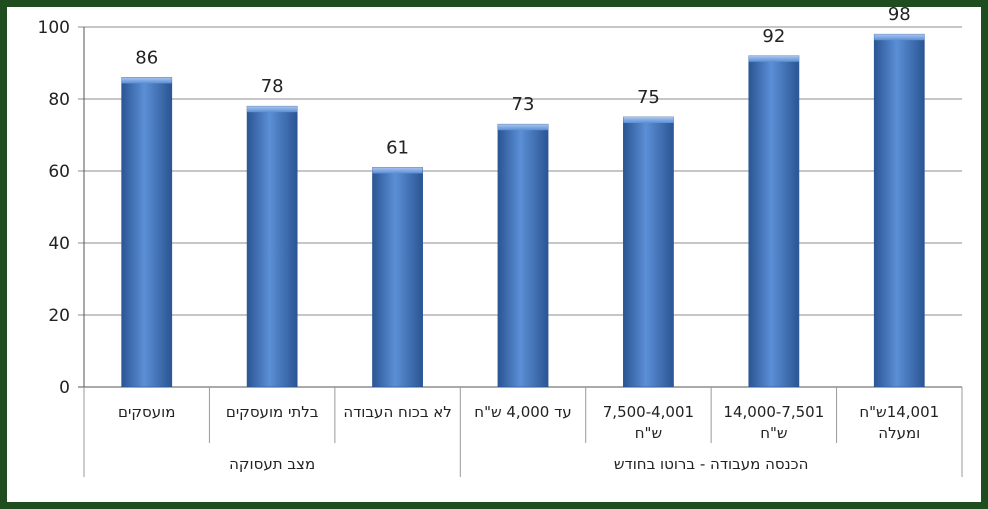  Describe the element at coordinates (272, 412) in the screenshot. I see `x-tick-label: בלתי מועסקים` at that location.